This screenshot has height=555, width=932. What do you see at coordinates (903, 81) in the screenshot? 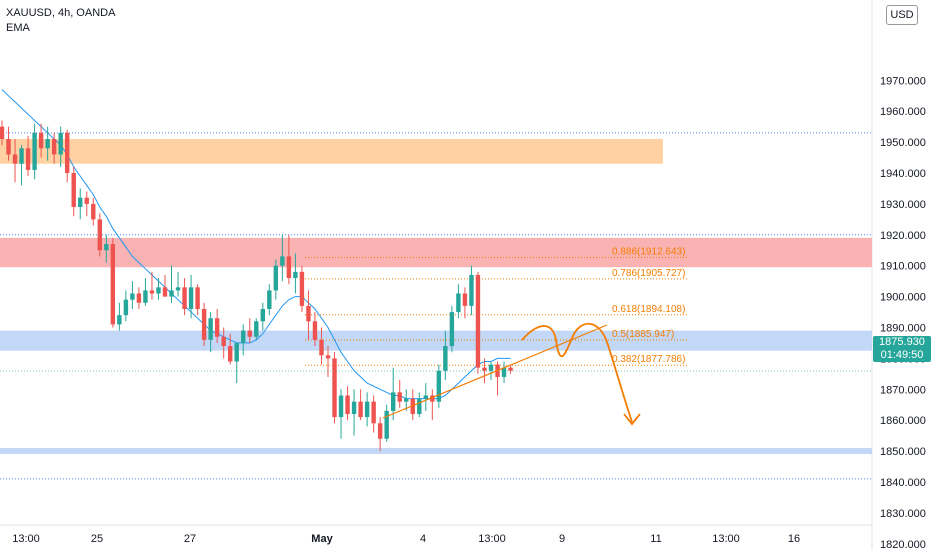
I see `price-tick-label: 1970.000` at bounding box center [903, 81].